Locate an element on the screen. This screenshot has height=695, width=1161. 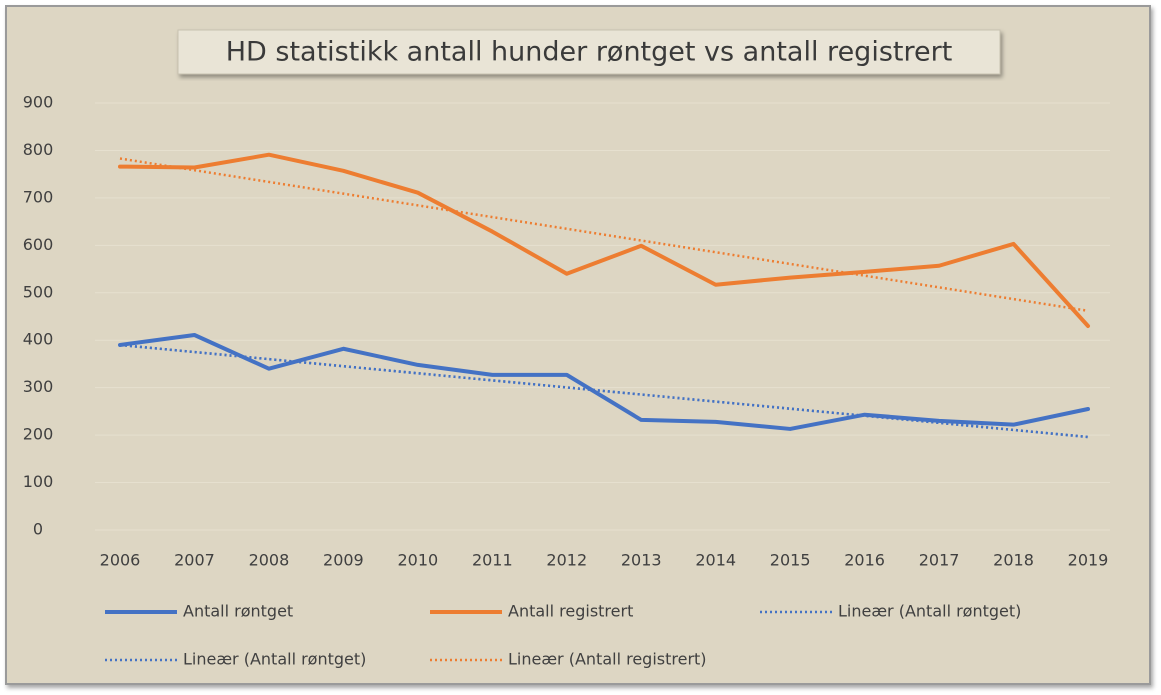
y-tick-label: 800 is located at coordinates (38, 149).